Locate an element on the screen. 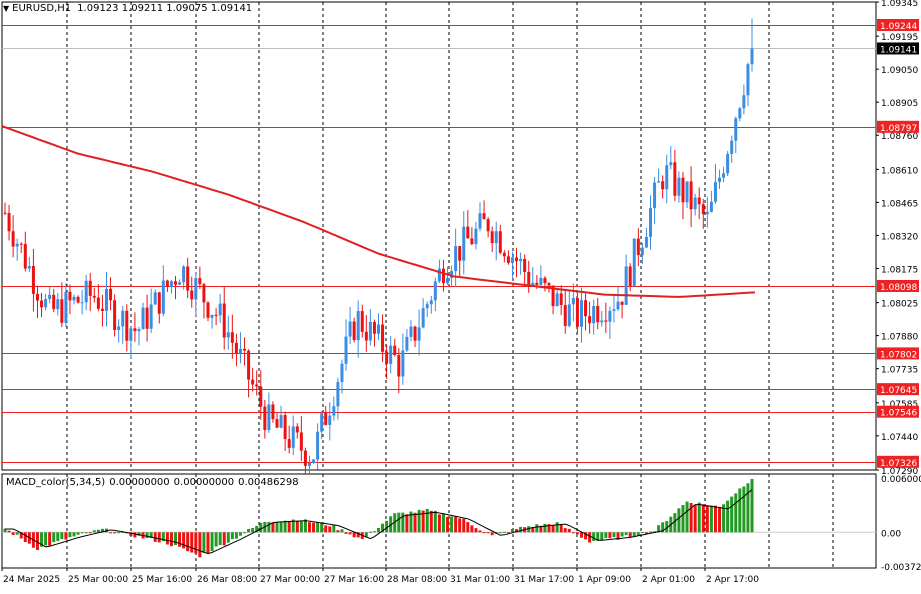 This screenshot has height=594, width=921. level-tag-text-1: 1.09141 is located at coordinates (898, 50).